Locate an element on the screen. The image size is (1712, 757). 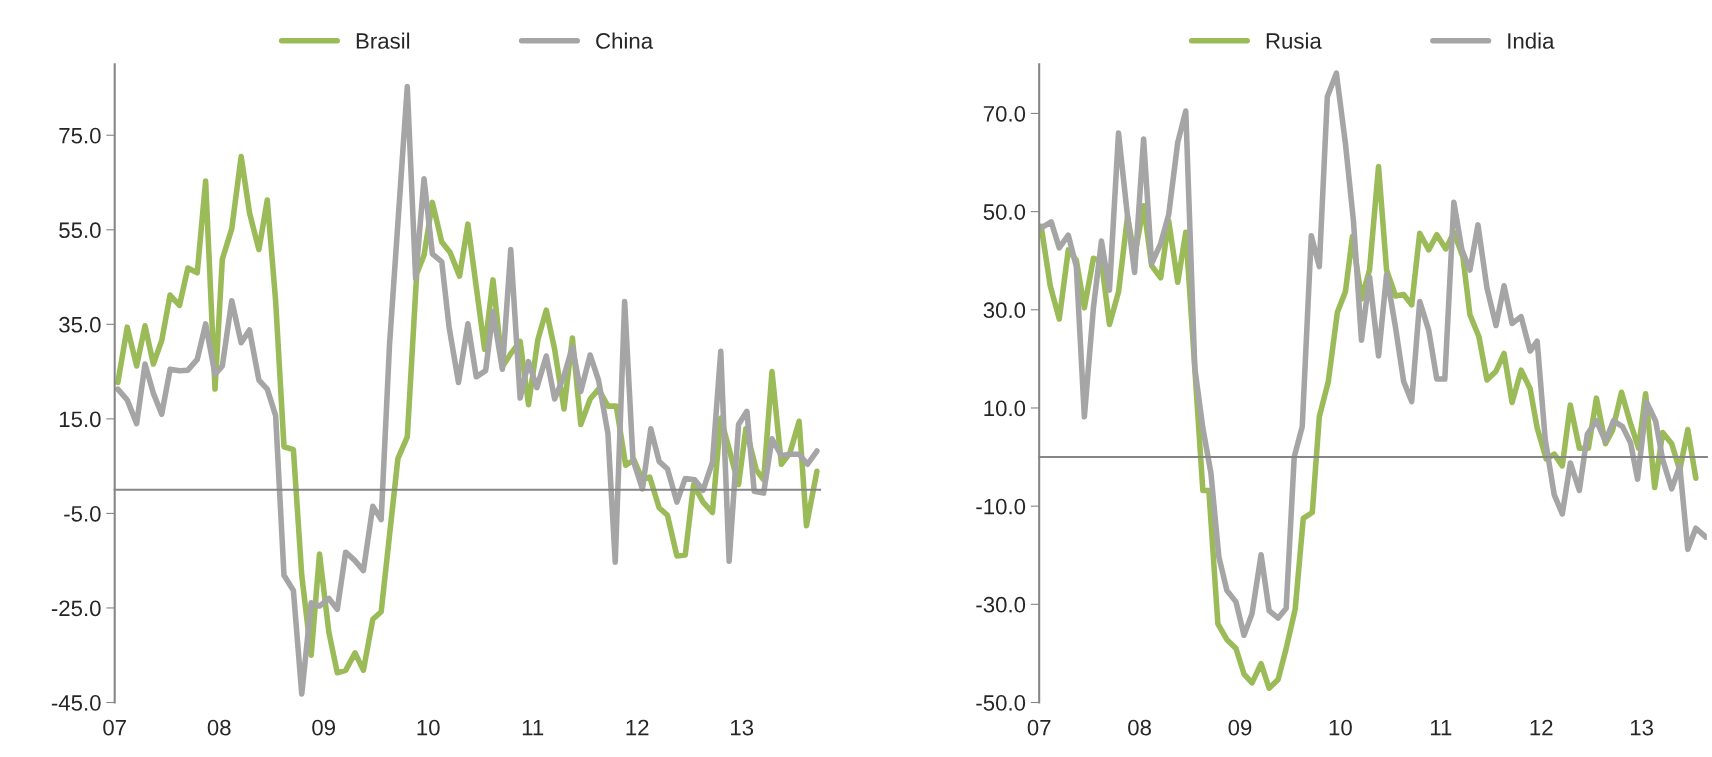
y-tick-label: 70.0 is located at coordinates (1004, 113).